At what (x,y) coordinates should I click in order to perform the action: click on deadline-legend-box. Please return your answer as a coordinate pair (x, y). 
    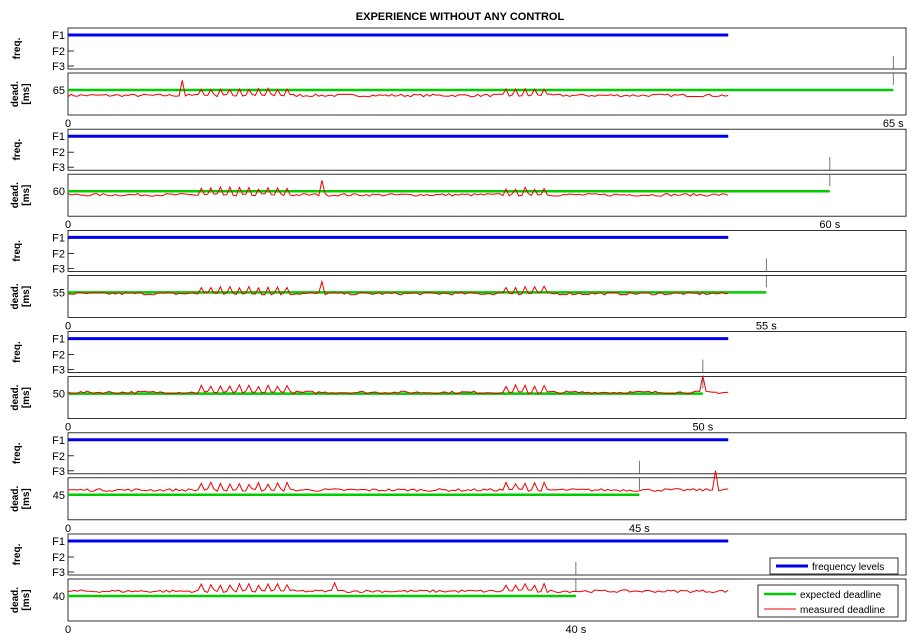
    Looking at the image, I should click on (828, 601).